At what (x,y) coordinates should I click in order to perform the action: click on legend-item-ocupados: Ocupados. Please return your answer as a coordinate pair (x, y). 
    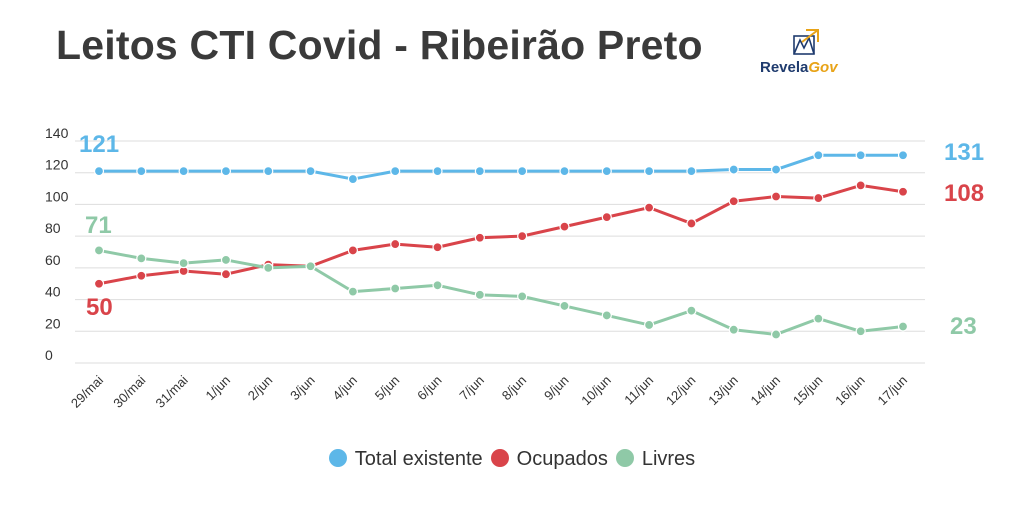
    Looking at the image, I should click on (549, 459).